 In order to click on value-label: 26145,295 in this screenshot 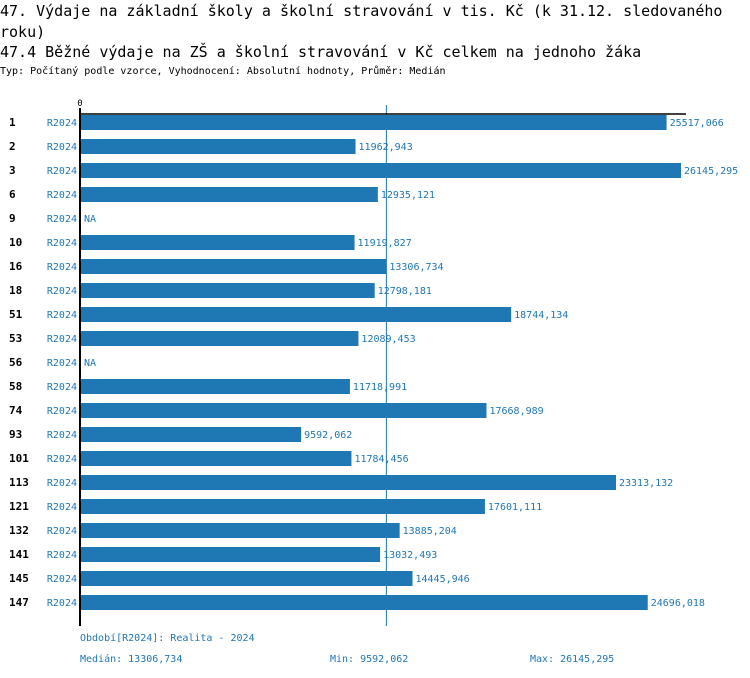, I will do `click(711, 171)`.